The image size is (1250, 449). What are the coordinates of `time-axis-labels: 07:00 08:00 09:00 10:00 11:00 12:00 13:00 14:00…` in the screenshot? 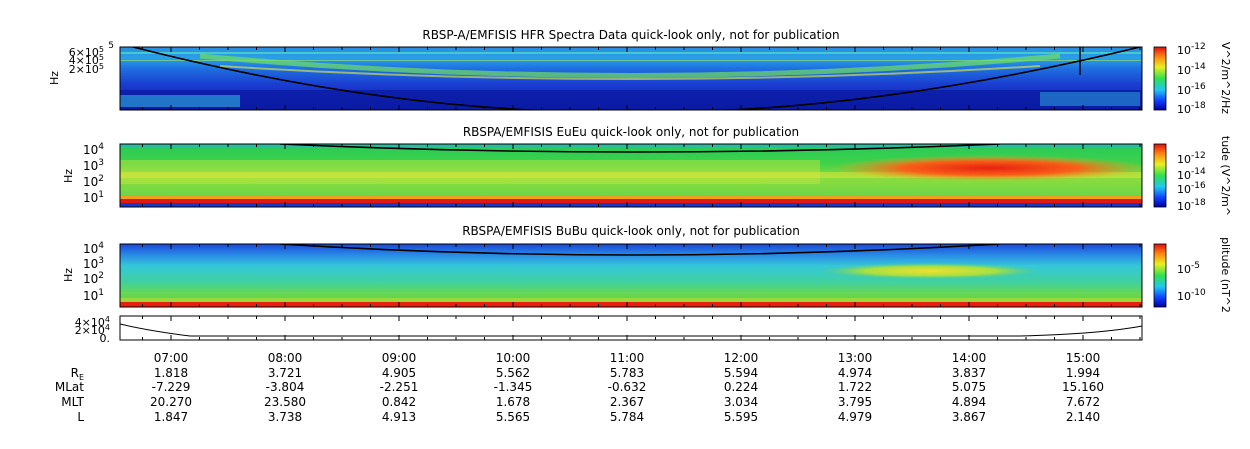 It's located at (627, 358).